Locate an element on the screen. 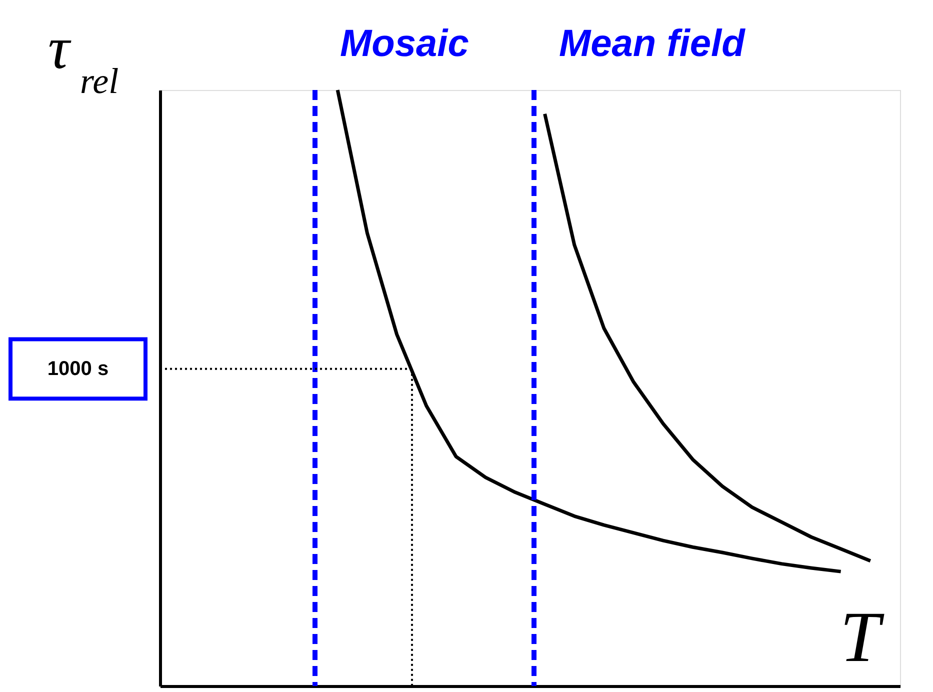 The height and width of the screenshot is (692, 933). text: Mosaic is located at coordinates (404, 44).